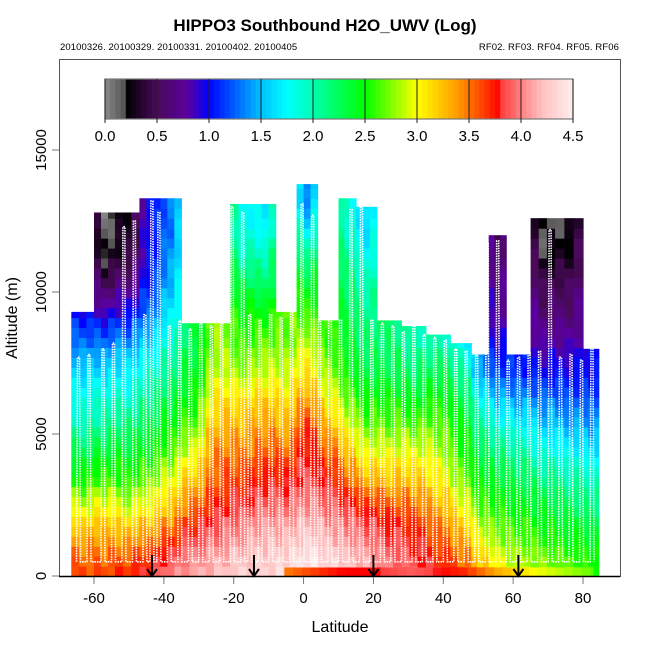  I want to click on colorbar-swatch, so click(446, 99).